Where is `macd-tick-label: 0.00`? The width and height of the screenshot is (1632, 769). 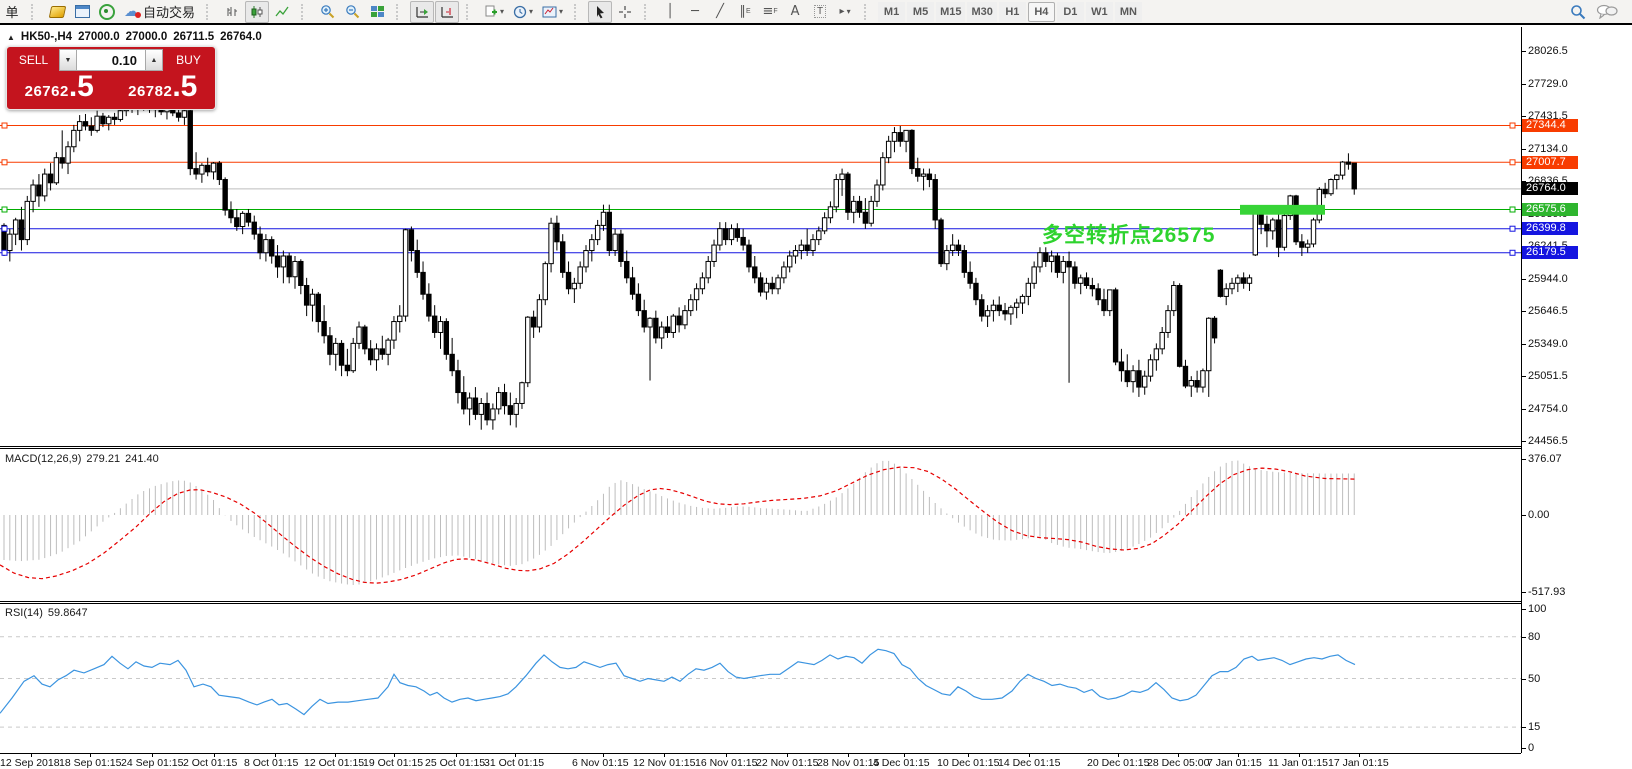 macd-tick-label: 0.00 is located at coordinates (1535, 515).